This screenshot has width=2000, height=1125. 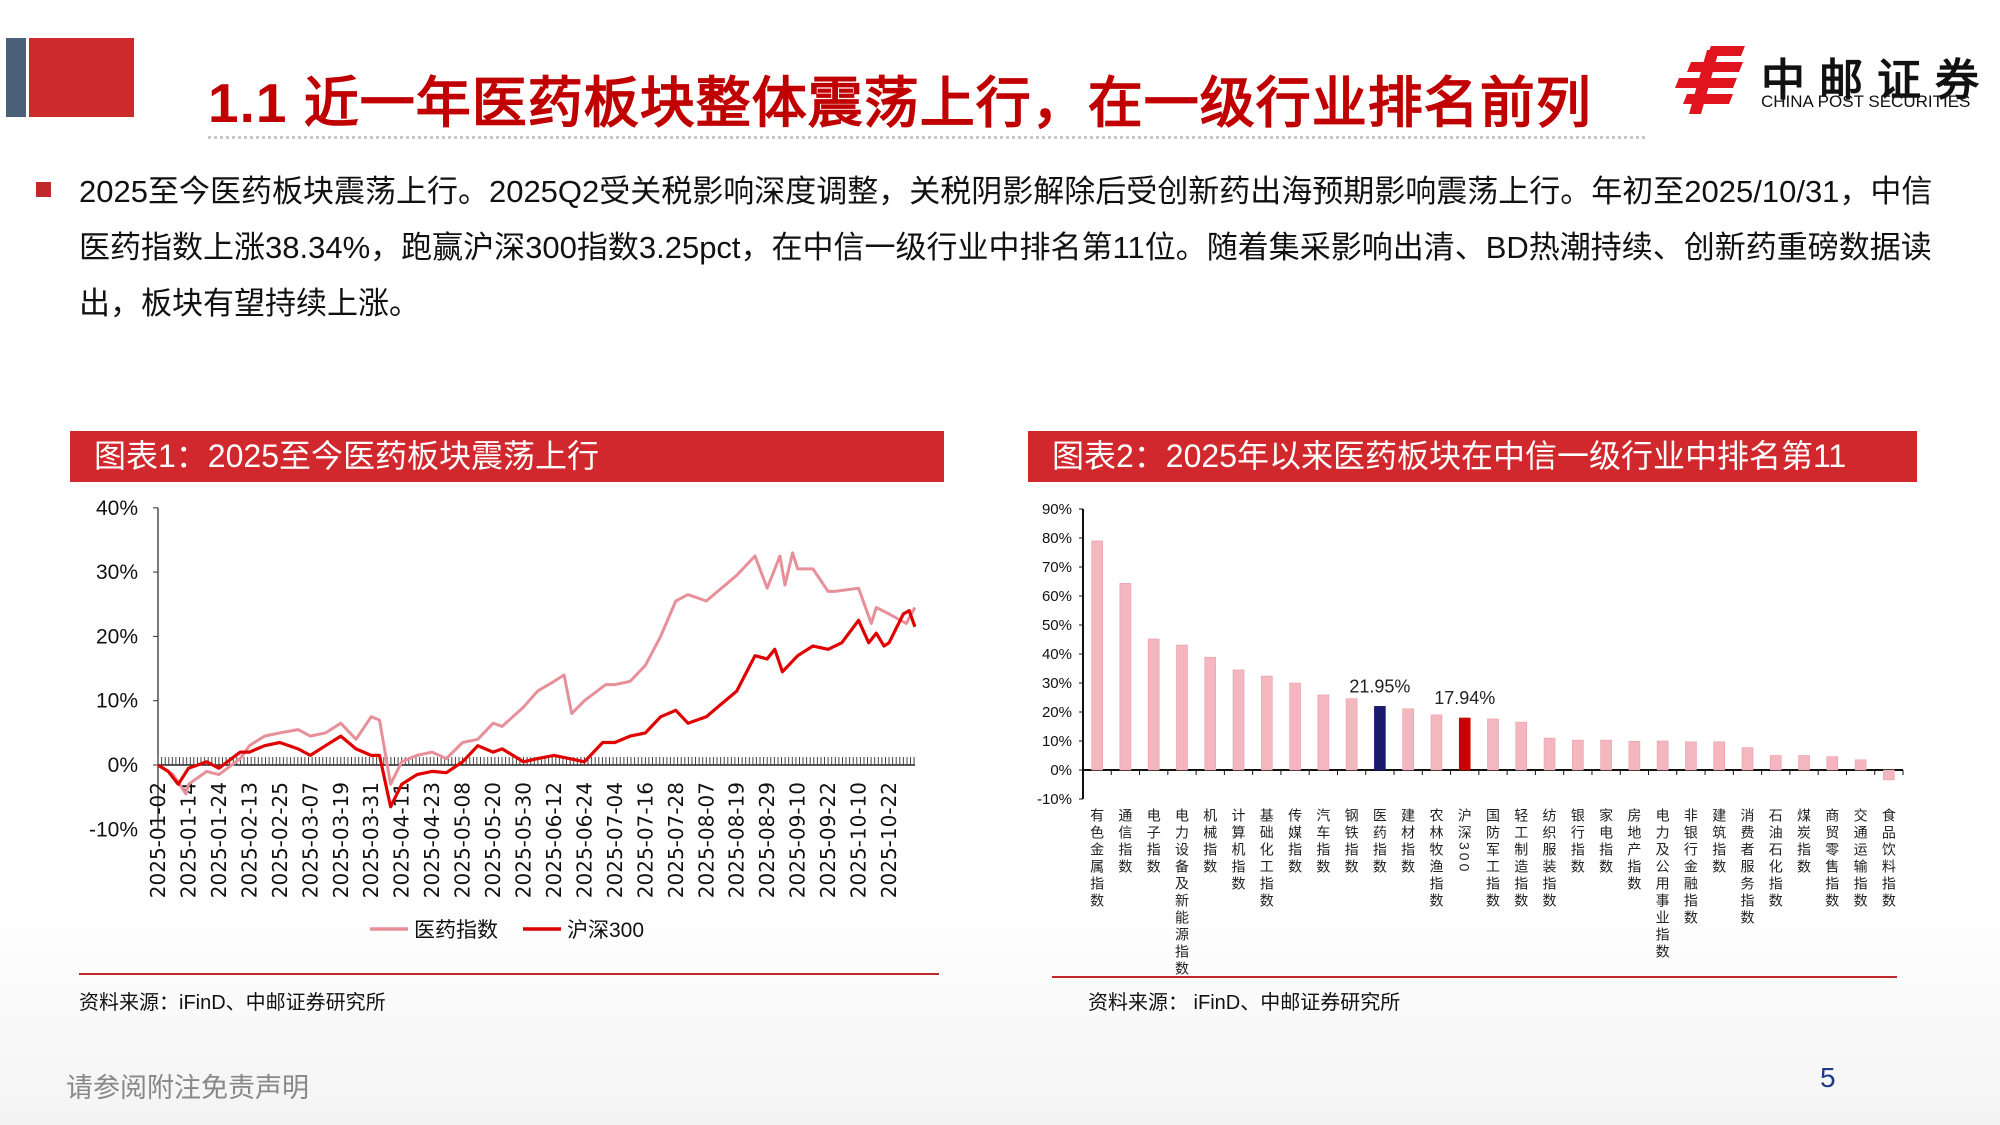 What do you see at coordinates (1662, 884) in the screenshot?
I see `chart2-category-label: 电力及公用事业指数` at bounding box center [1662, 884].